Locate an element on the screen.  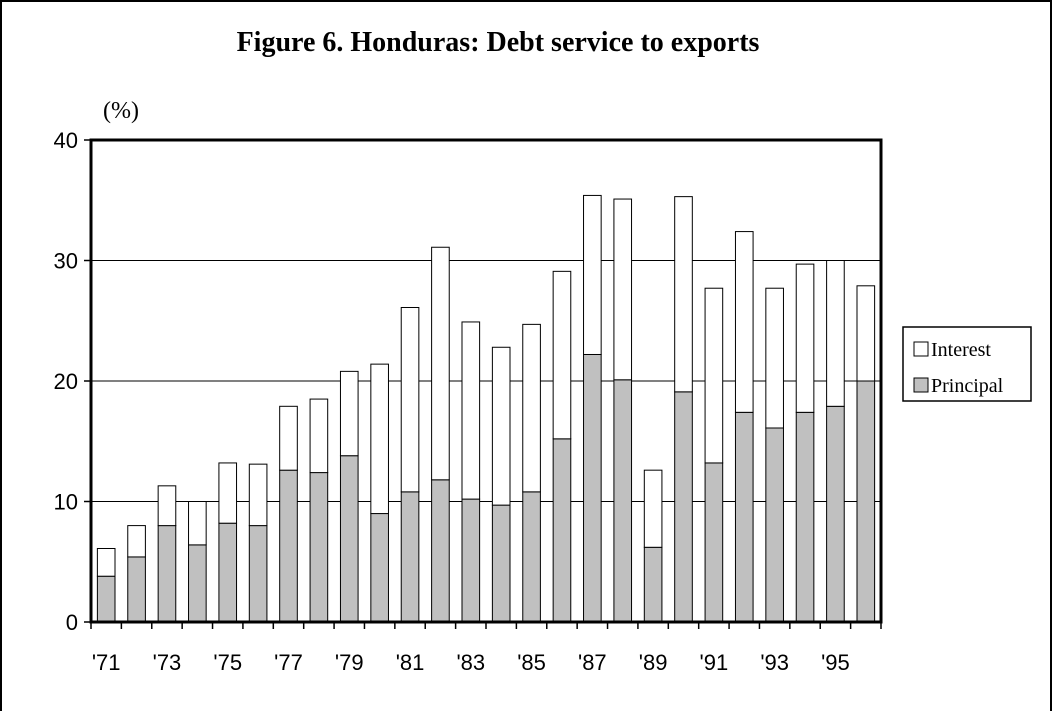
x-tick-labels: '71 '73 '75 '77 '79 '81 '83 '85 '87 '89 '91 '93 '95 is located at coordinates (471, 662).